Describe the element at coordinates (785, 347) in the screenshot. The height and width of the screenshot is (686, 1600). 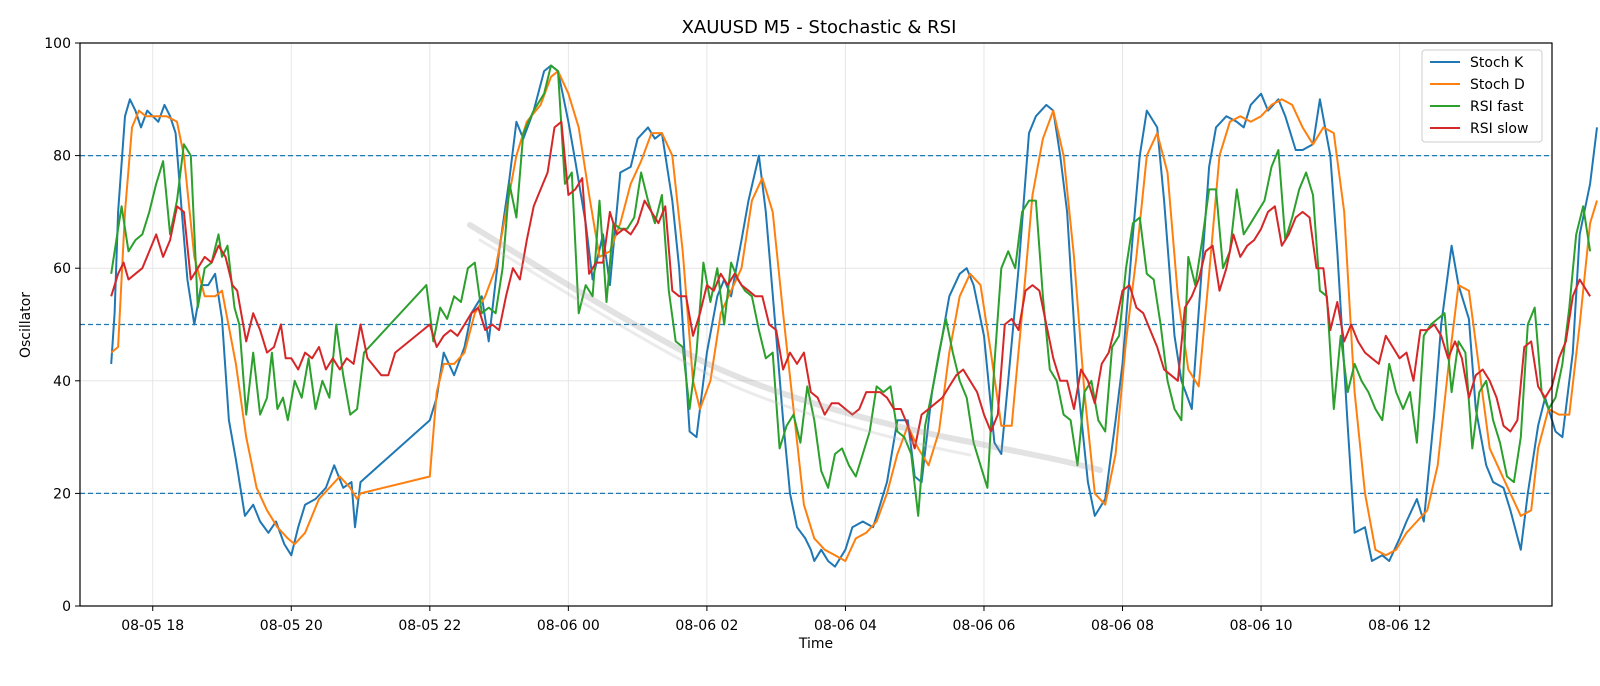
I see `watermark-logo` at that location.